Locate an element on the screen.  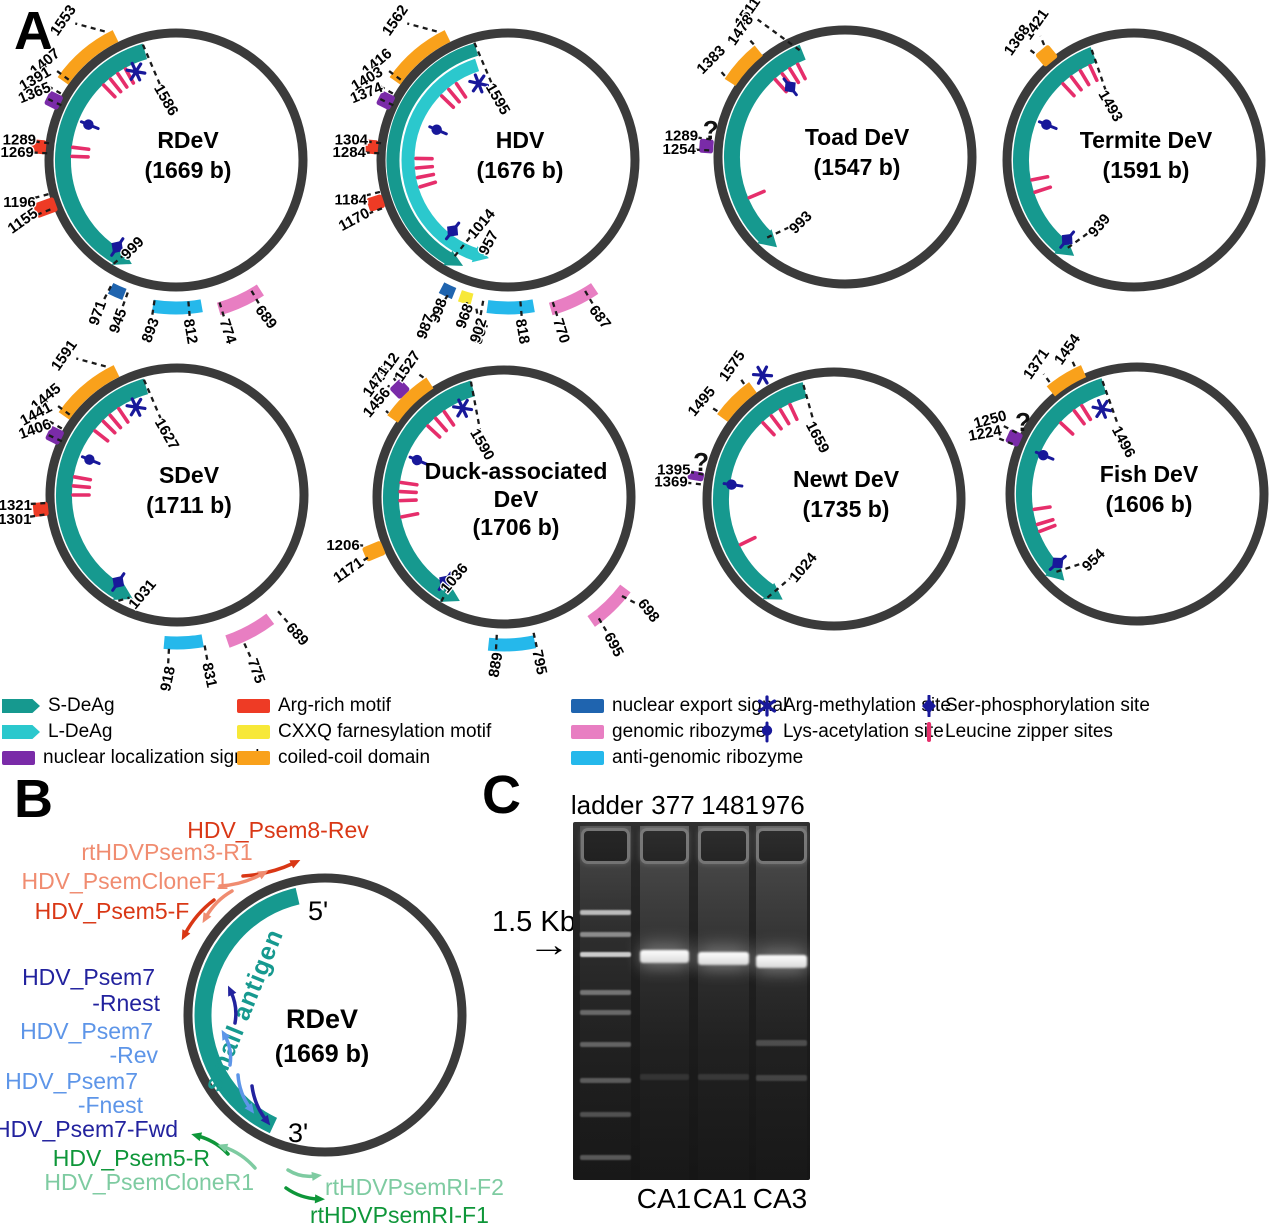
position-label: 1321 is located at coordinates (16, 505).